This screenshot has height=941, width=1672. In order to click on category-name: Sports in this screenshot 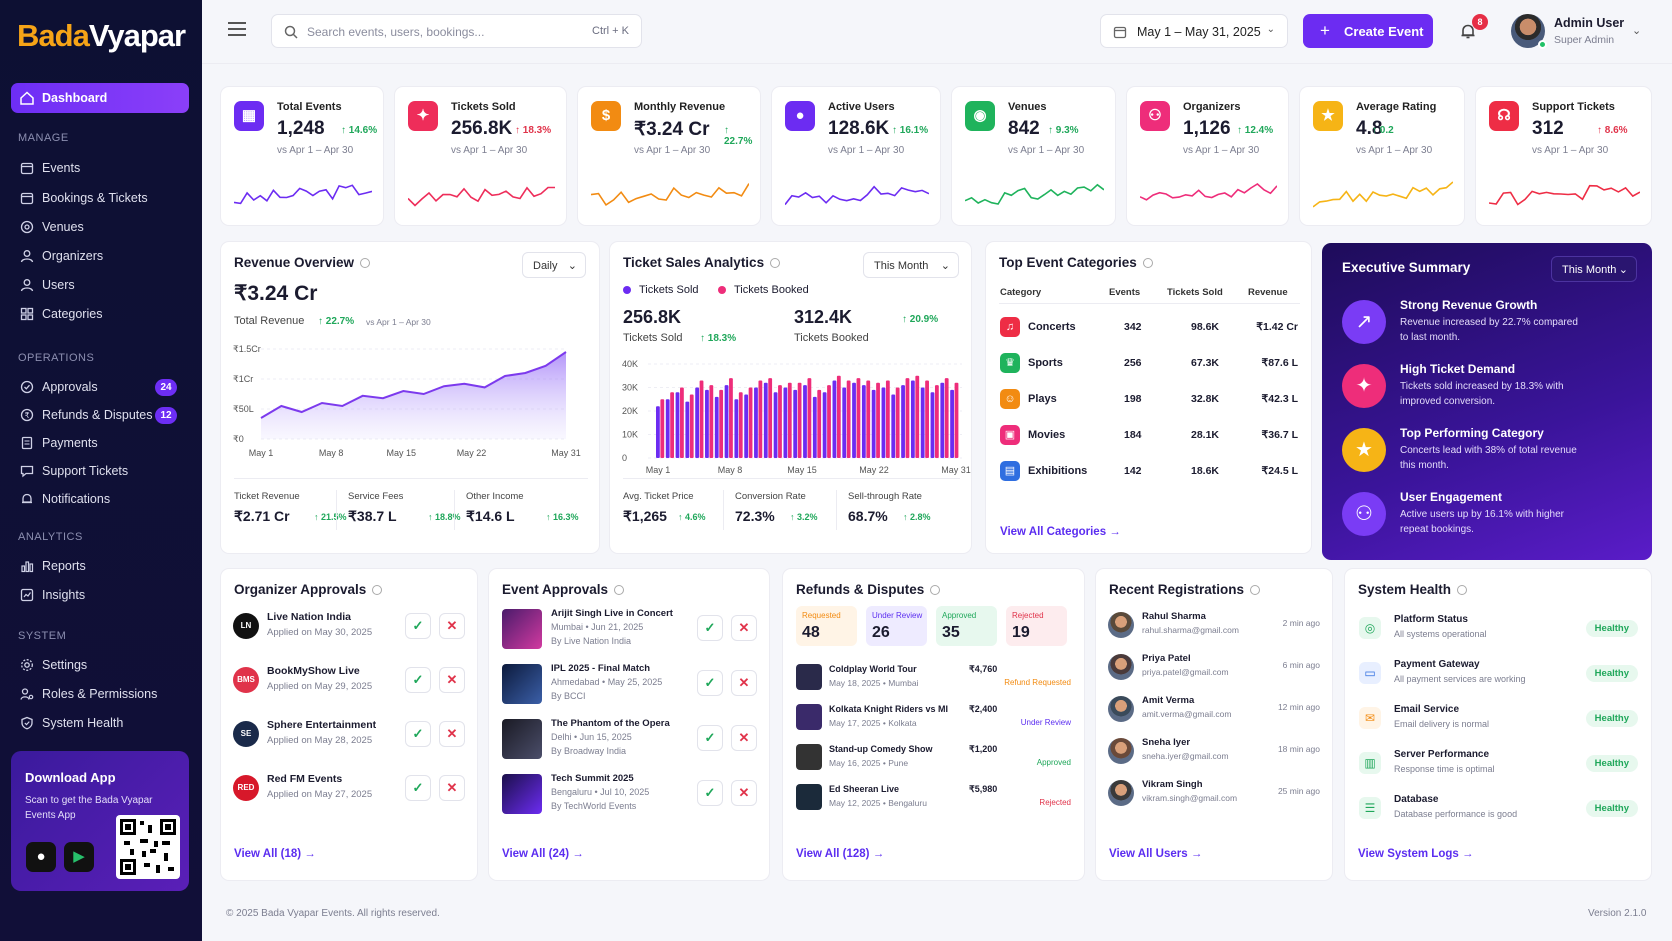, I will do `click(1045, 363)`.